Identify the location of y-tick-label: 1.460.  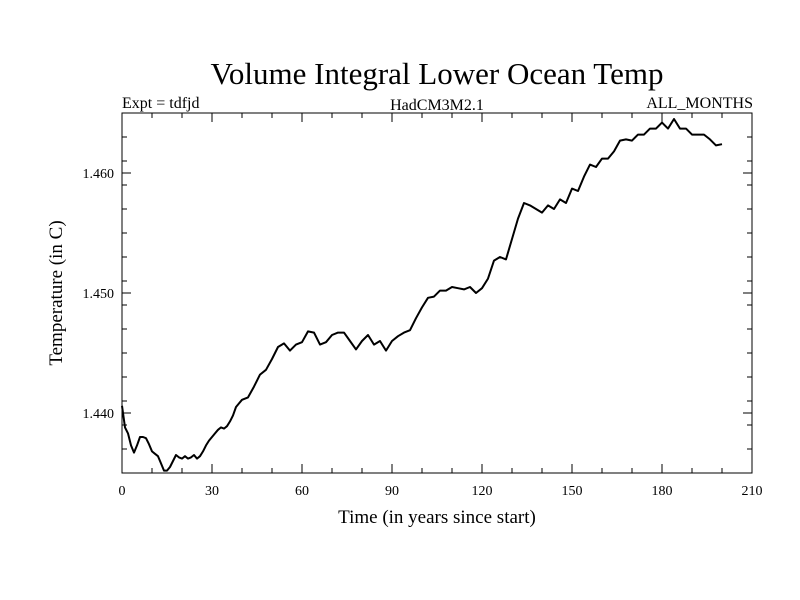
(99, 174).